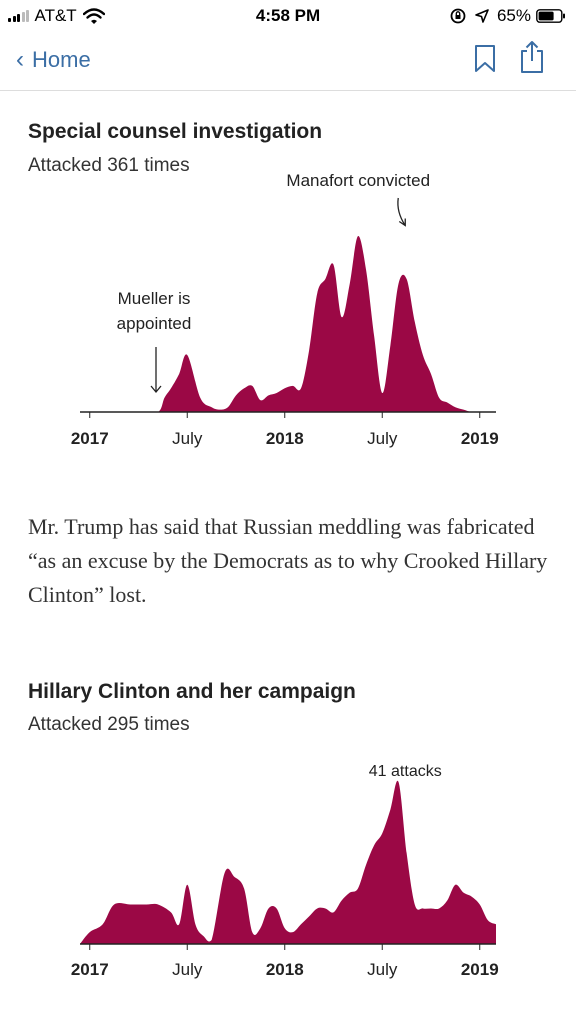  I want to click on annotation-label: appointed, so click(154, 323).